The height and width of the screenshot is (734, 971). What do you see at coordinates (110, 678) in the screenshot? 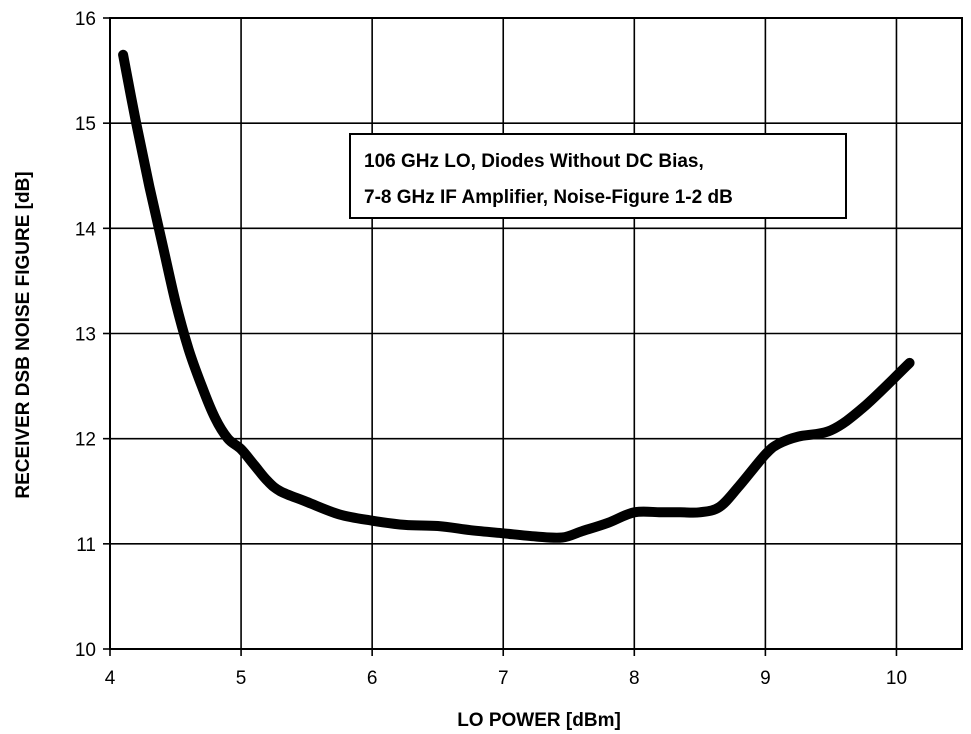
I see `x-tick-label-4: 4` at bounding box center [110, 678].